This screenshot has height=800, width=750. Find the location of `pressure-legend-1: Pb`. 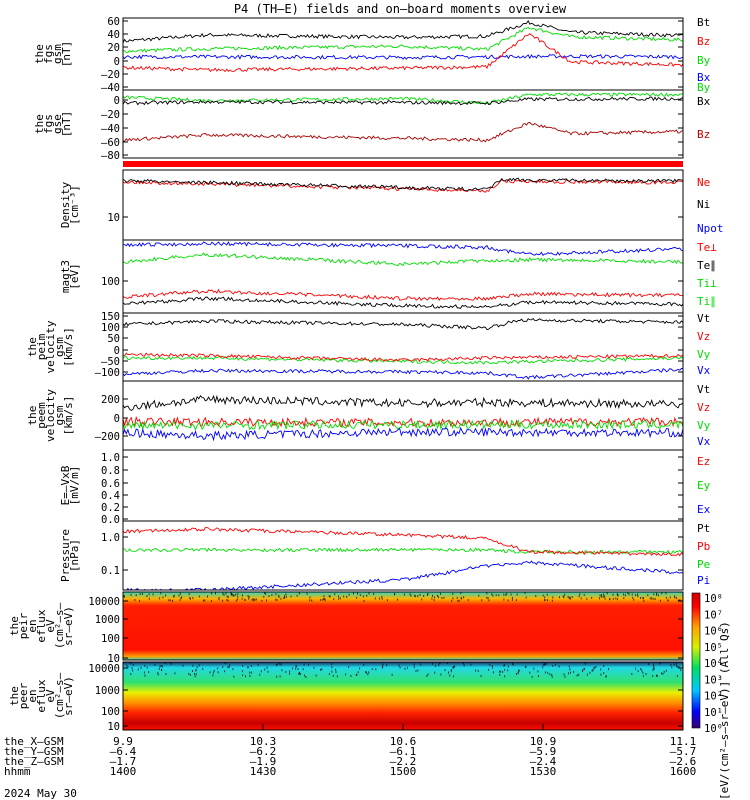

pressure-legend-1: Pb is located at coordinates (703, 546).